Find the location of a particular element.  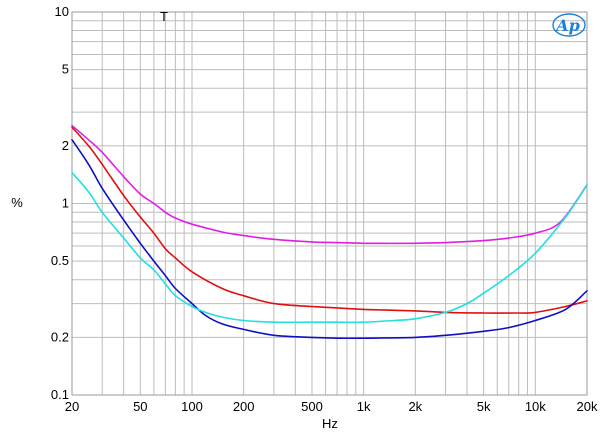

y-tick-label: 0.2 is located at coordinates (60, 336).